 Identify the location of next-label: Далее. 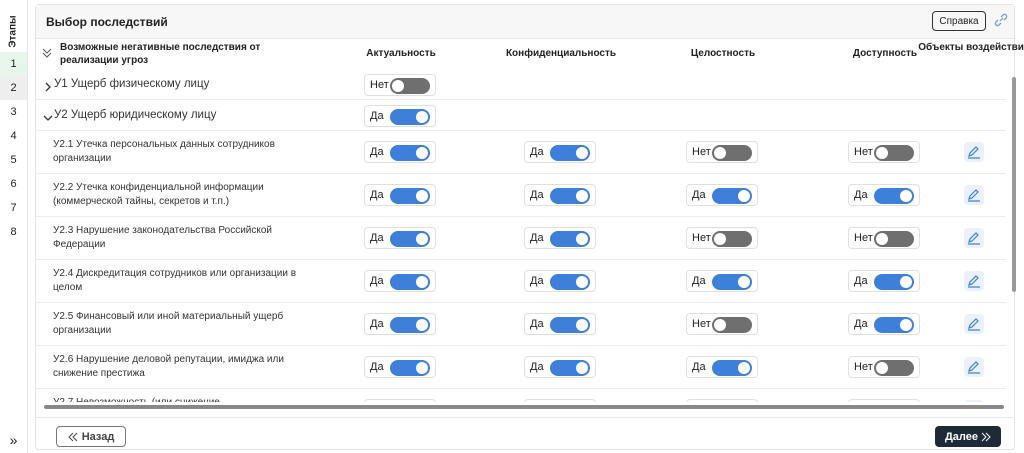
(961, 436).